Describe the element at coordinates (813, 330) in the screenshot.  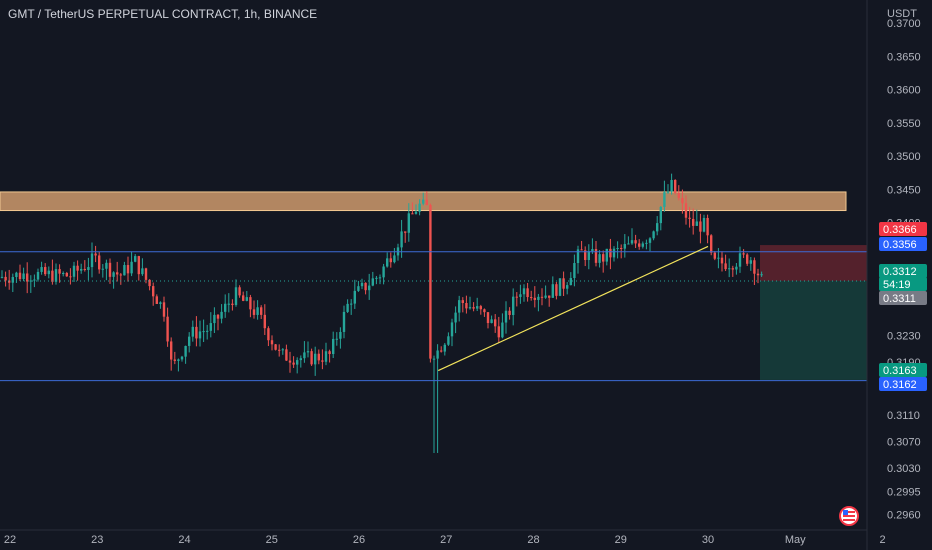
I see `take-profit-zone` at that location.